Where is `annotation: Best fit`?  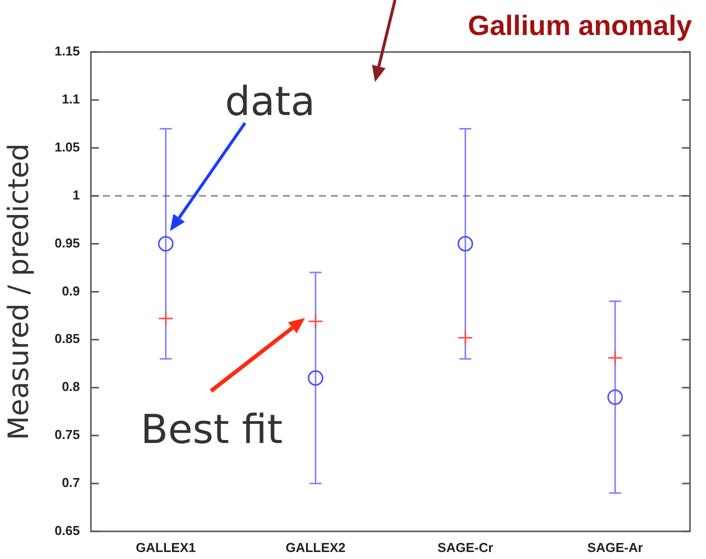 annotation: Best fit is located at coordinates (211, 430).